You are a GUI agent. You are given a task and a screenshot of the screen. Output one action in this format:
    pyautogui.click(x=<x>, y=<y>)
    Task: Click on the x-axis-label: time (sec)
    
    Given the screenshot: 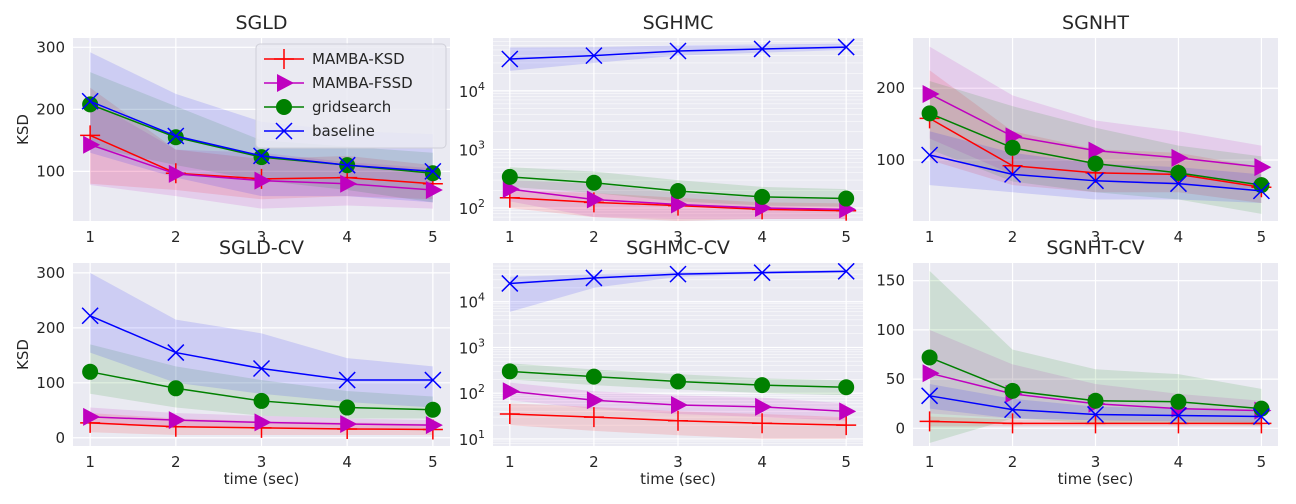 What is the action you would take?
    pyautogui.click(x=262, y=479)
    